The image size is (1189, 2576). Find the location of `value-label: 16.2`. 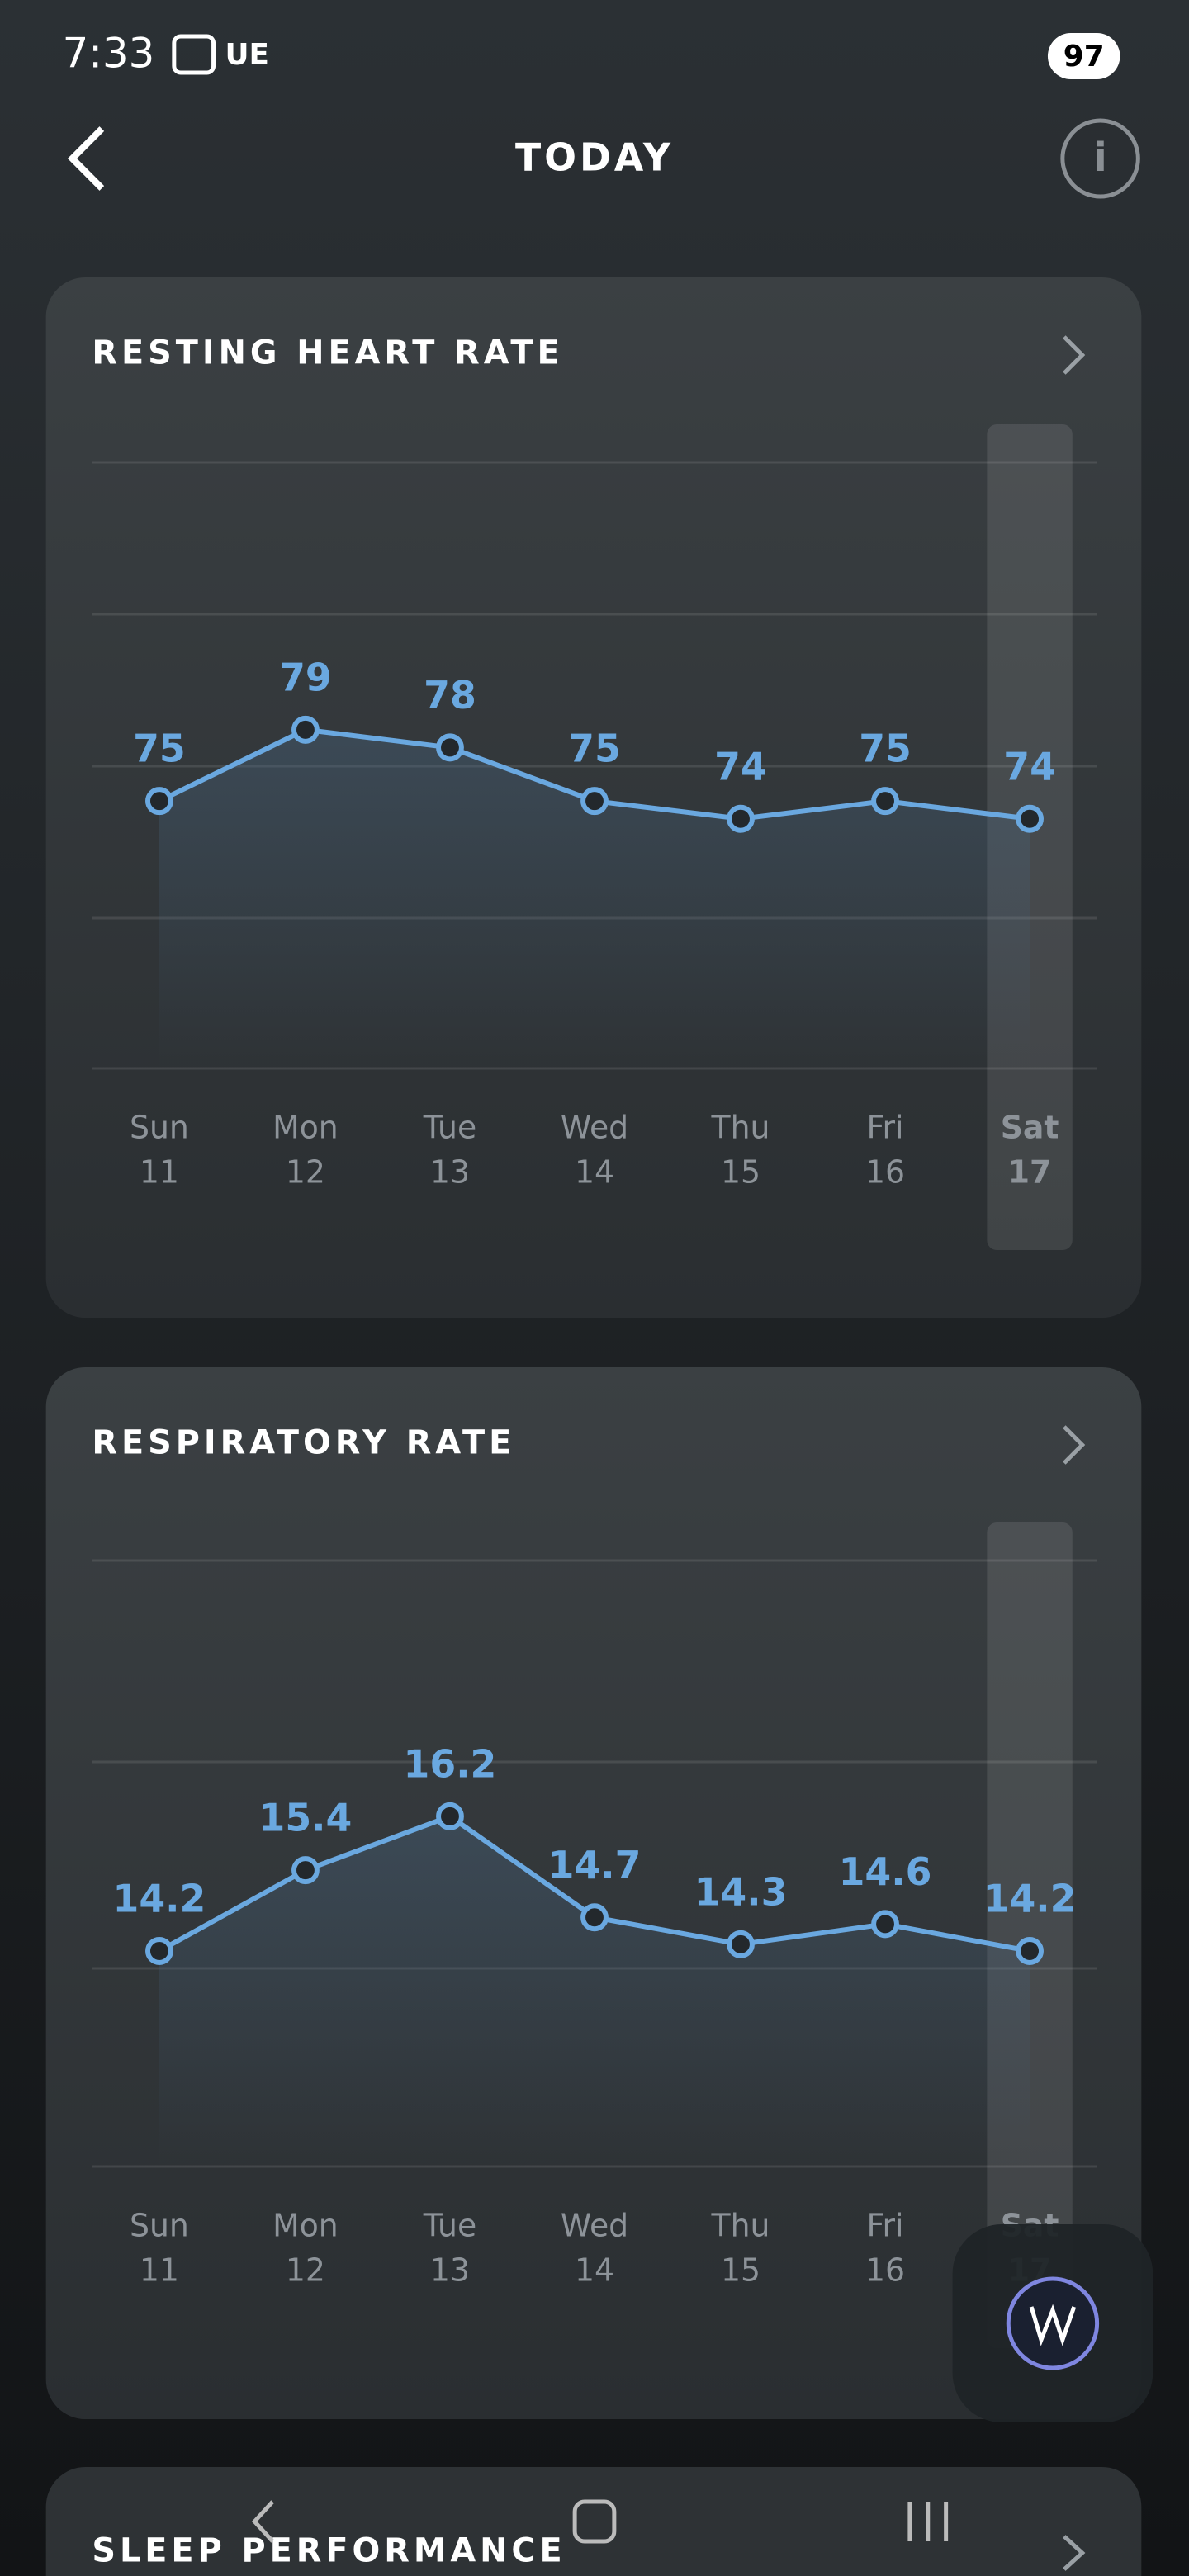

value-label: 16.2 is located at coordinates (450, 1763).